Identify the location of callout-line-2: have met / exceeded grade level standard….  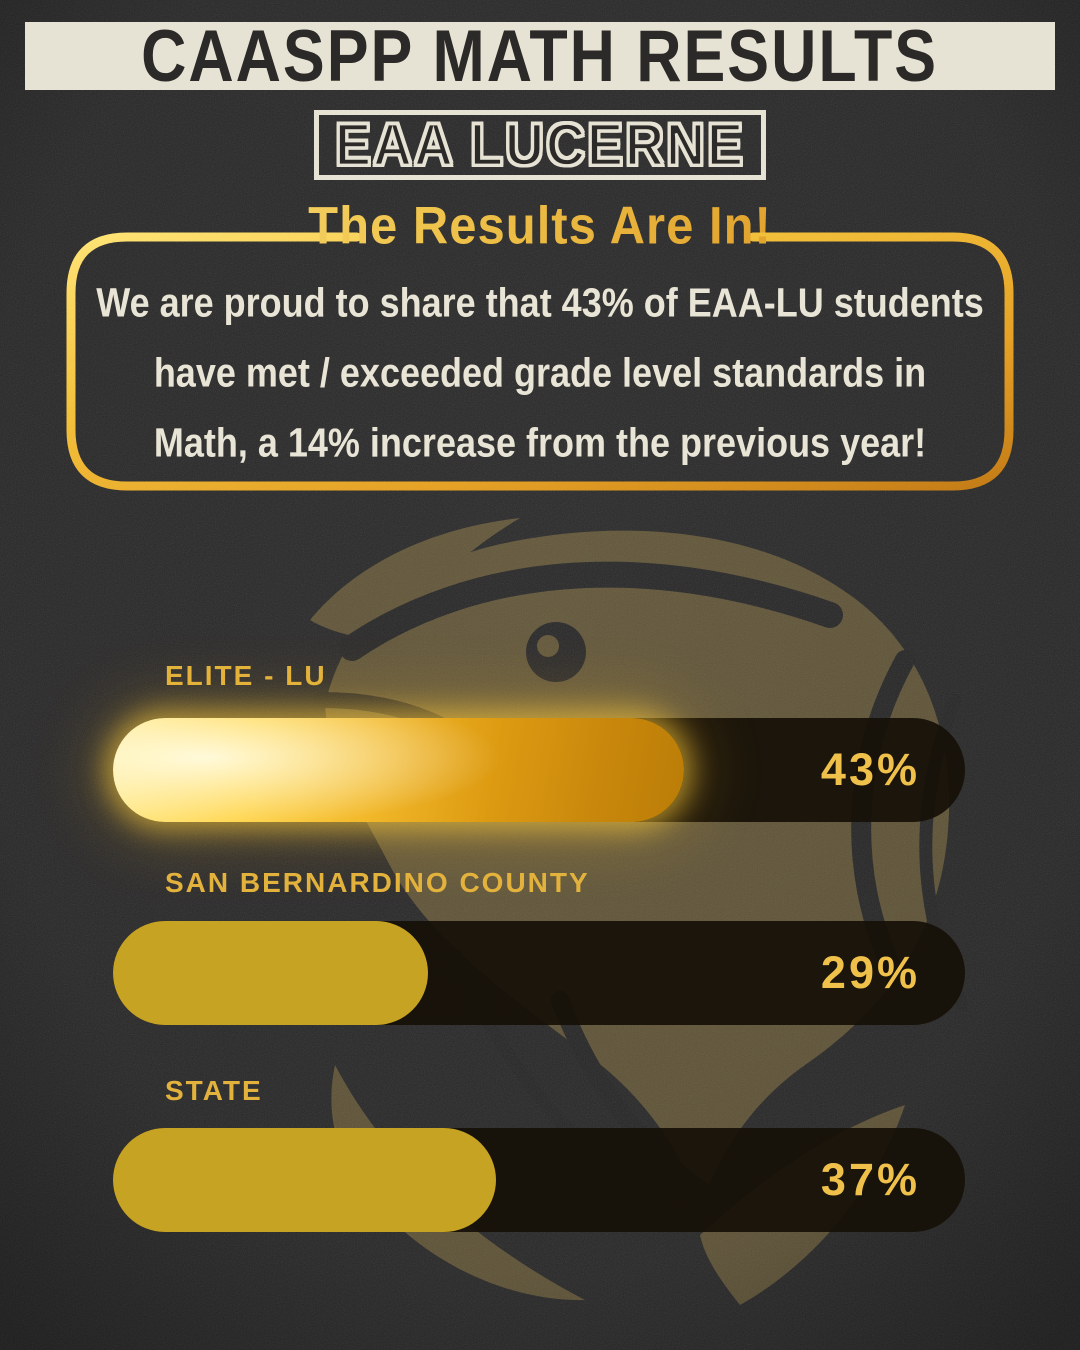
(540, 372).